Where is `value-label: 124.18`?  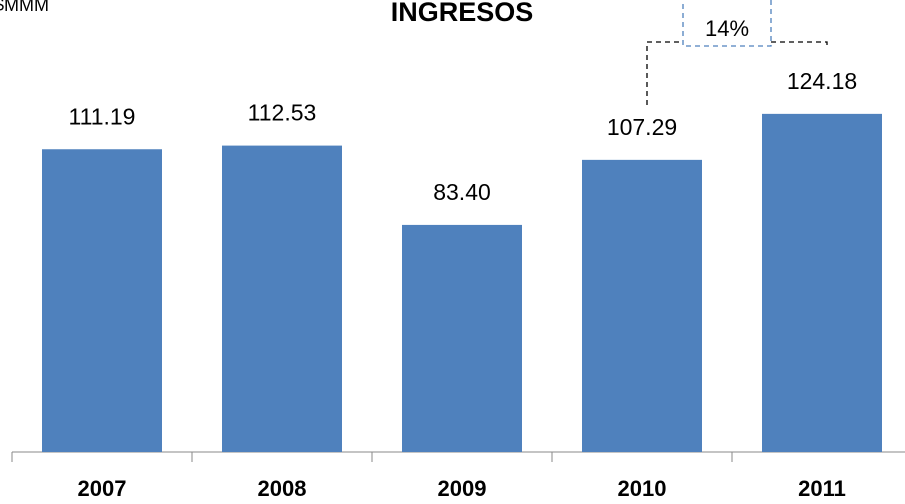
value-label: 124.18 is located at coordinates (822, 81).